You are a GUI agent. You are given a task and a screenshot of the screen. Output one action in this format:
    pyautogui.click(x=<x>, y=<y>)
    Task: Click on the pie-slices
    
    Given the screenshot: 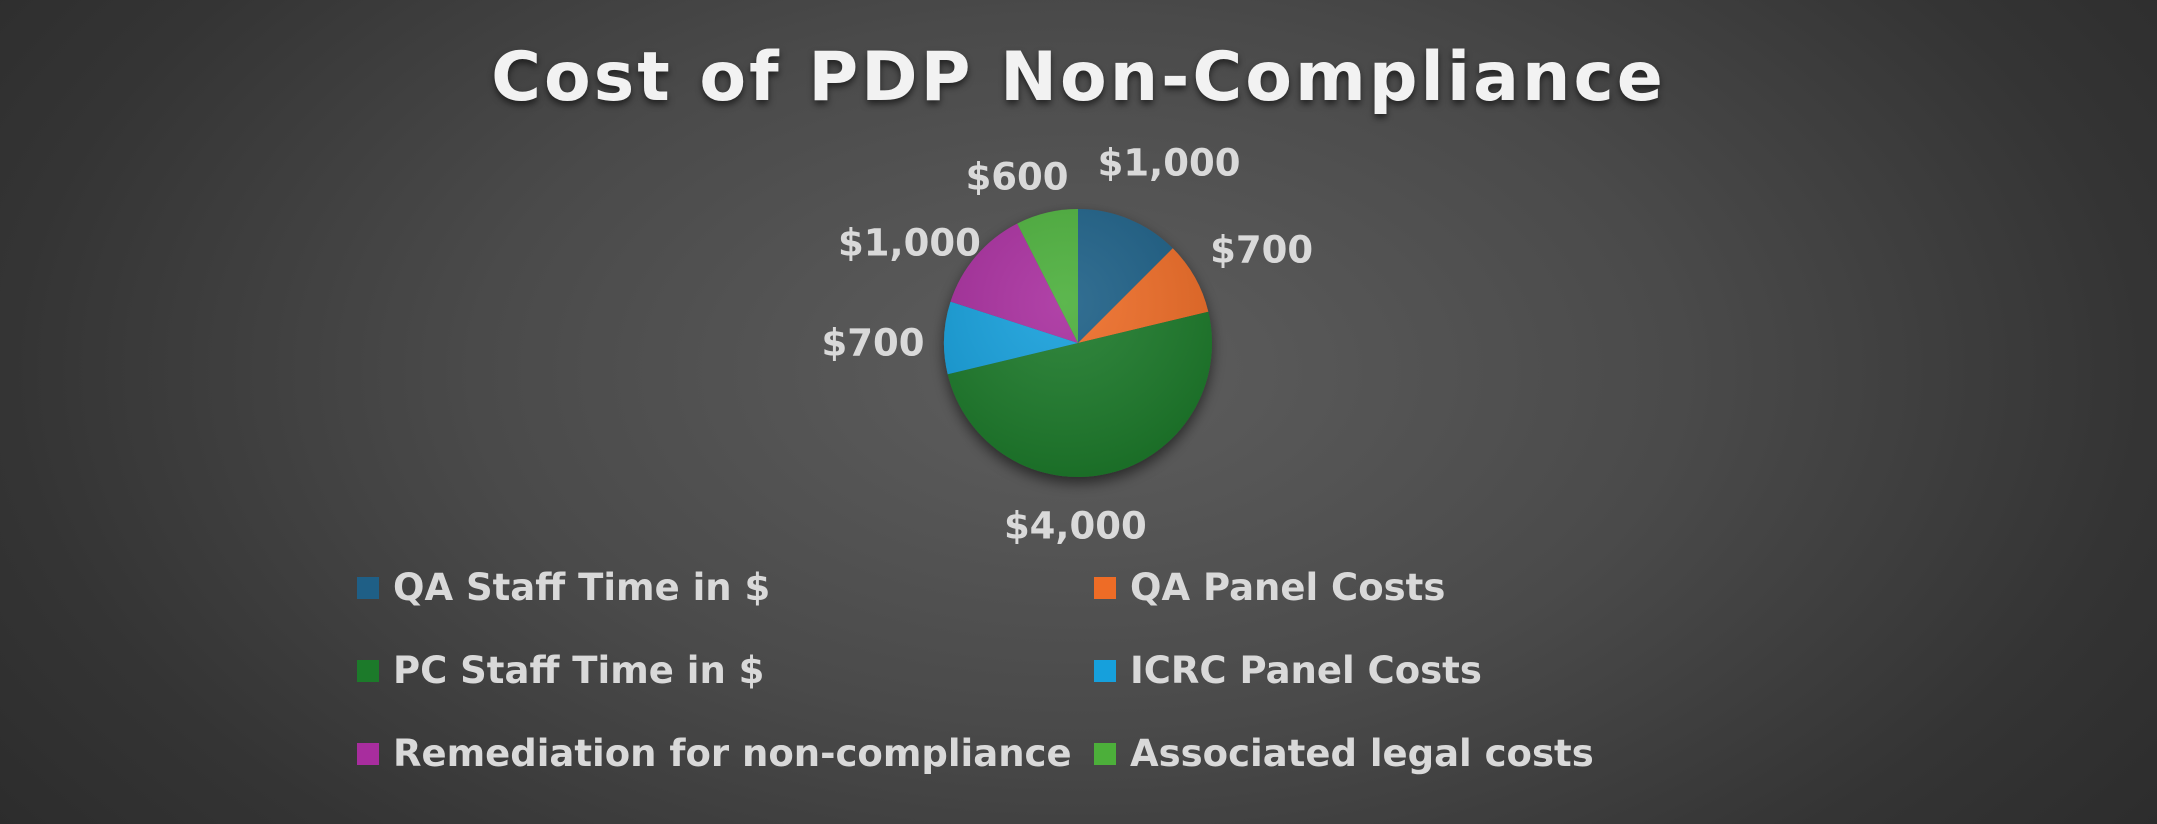 What is the action you would take?
    pyautogui.click(x=1078, y=343)
    